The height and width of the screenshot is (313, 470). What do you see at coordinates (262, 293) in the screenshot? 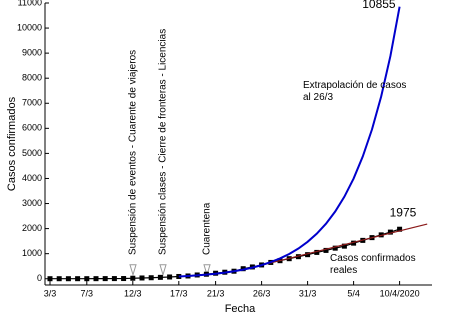
I see `x-tick-label: 26/3` at bounding box center [262, 293].